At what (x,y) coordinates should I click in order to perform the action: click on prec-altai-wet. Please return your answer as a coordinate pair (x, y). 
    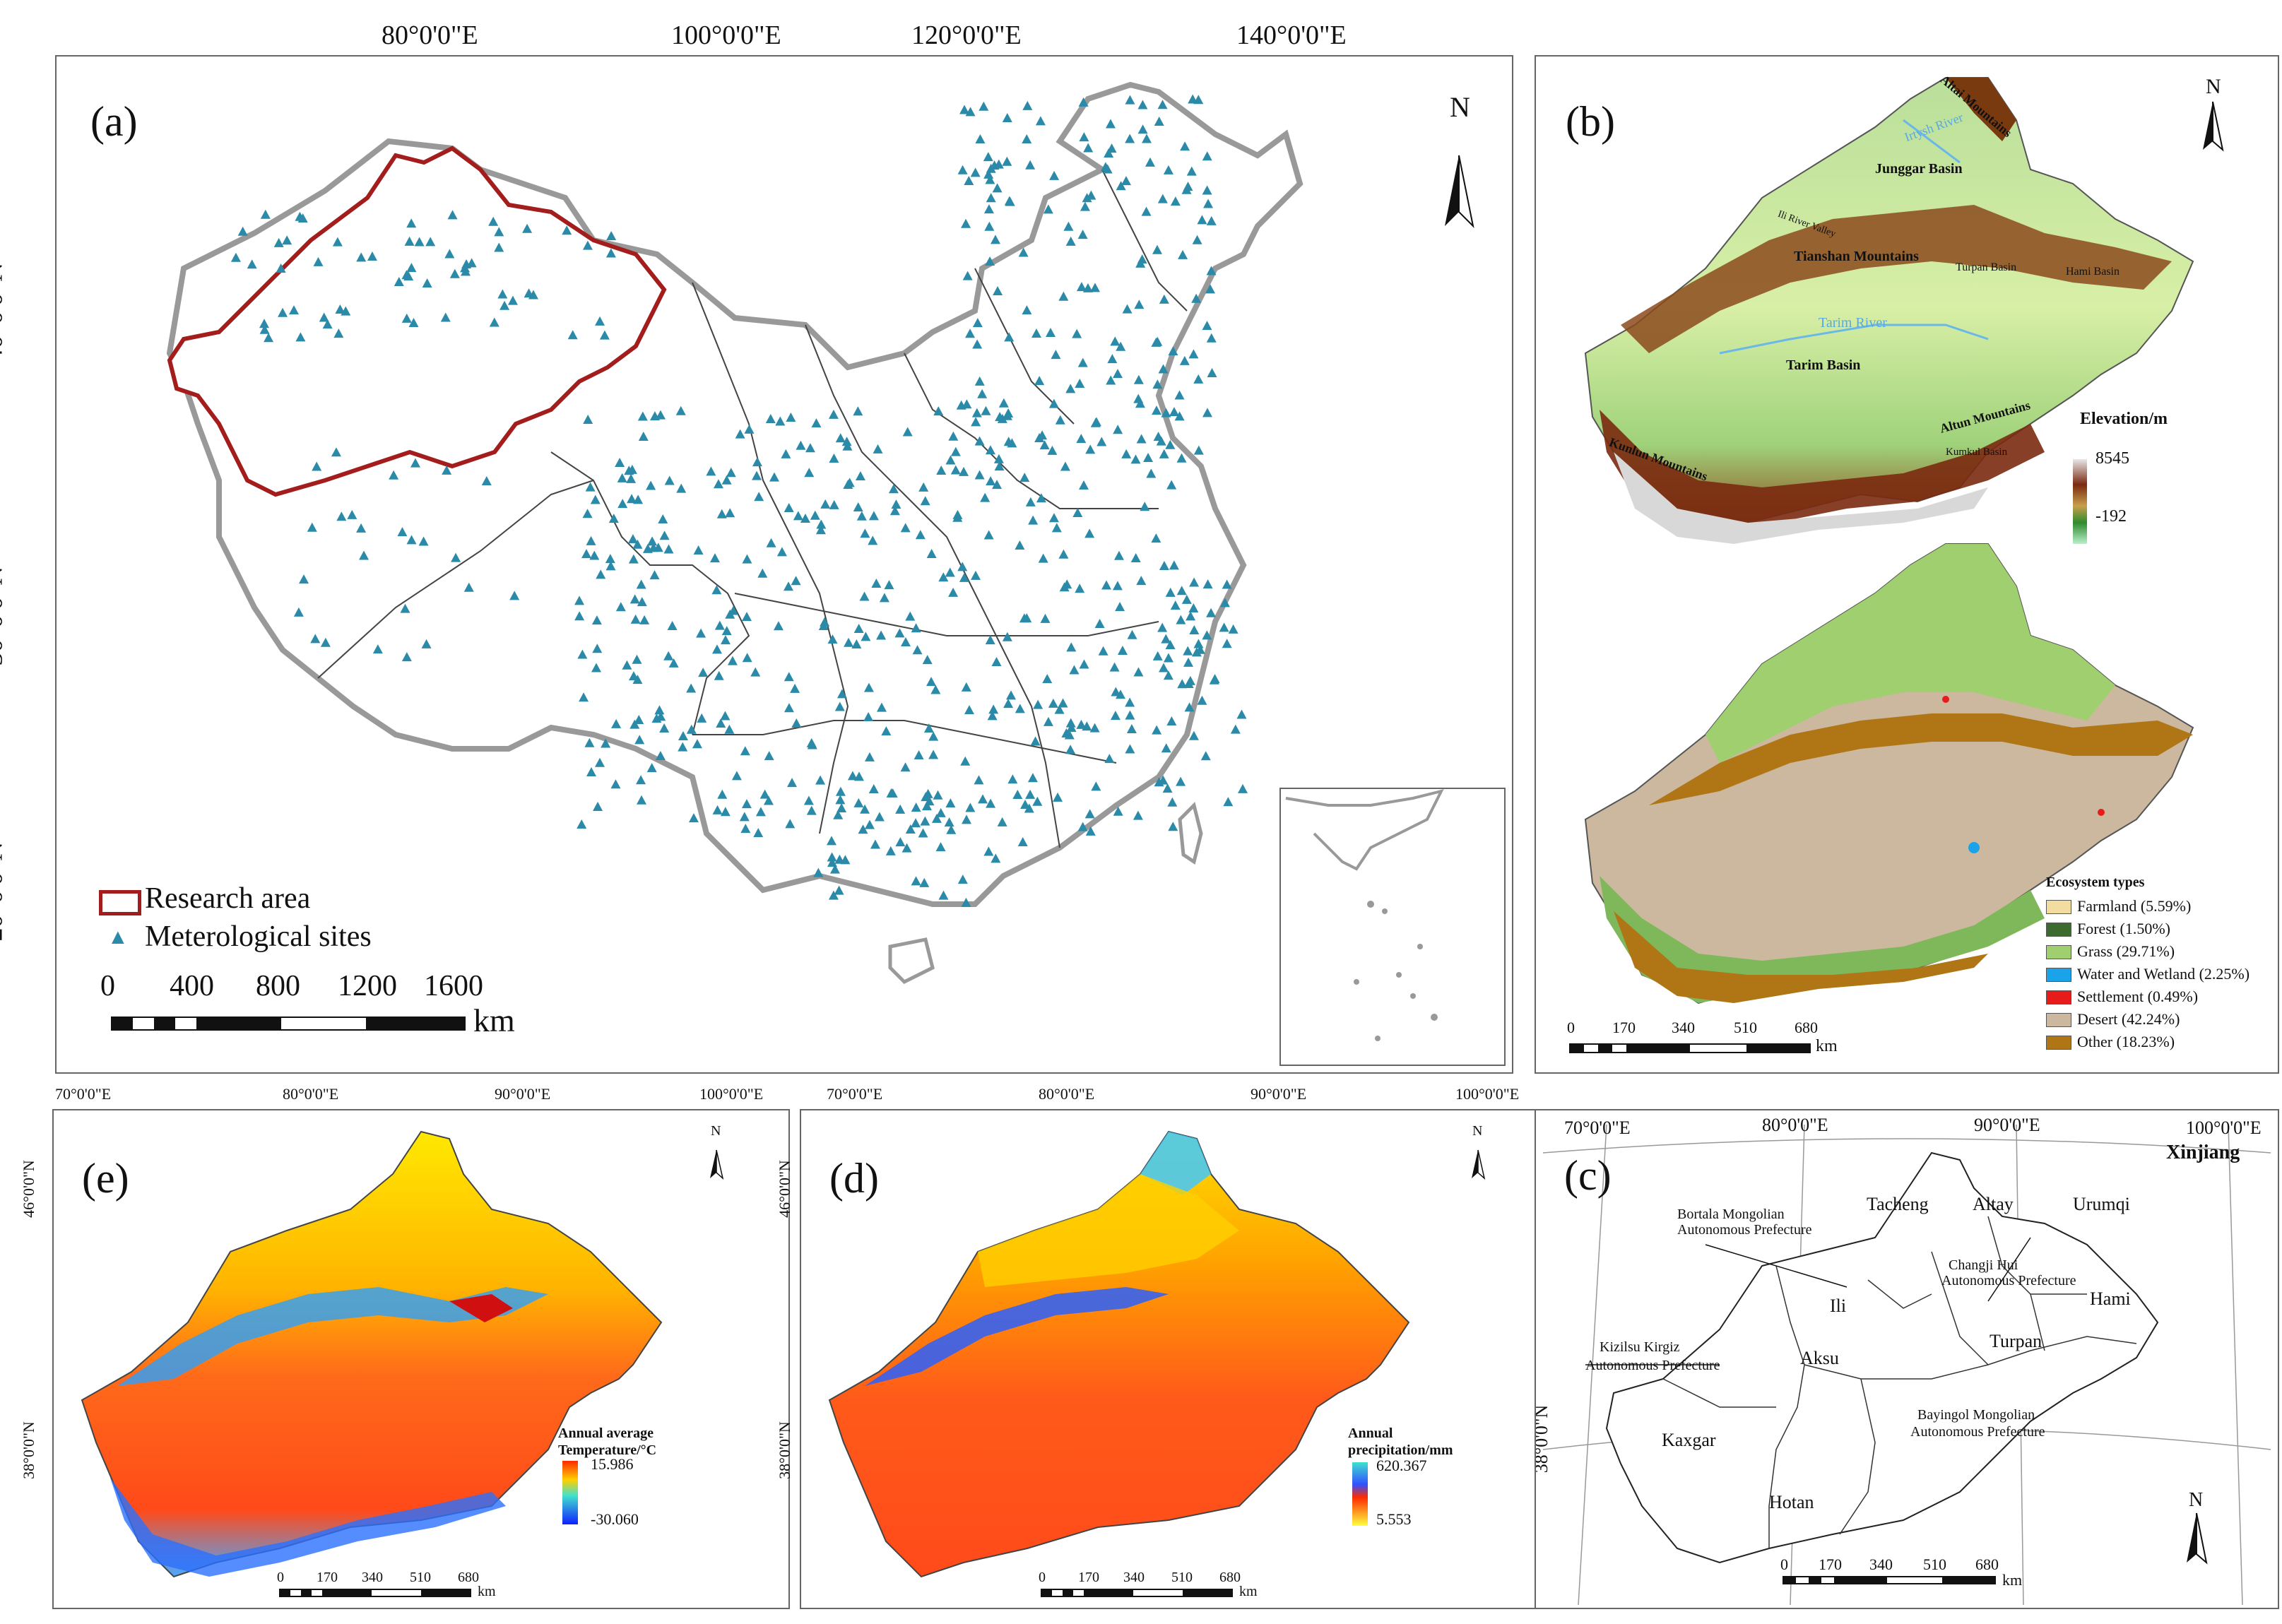
    Looking at the image, I should click on (1175, 1163).